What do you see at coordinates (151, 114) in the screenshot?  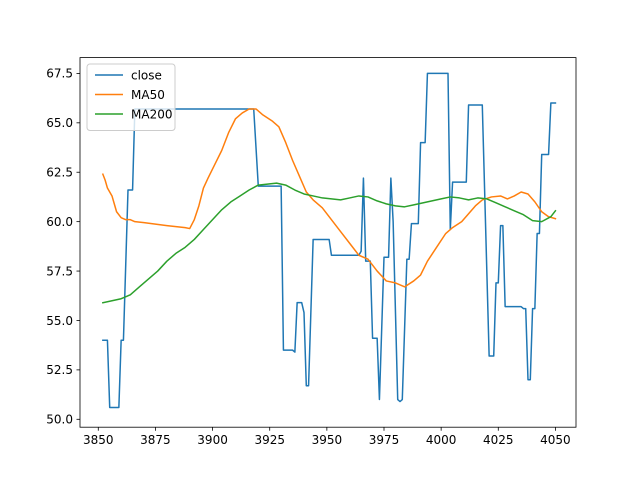 I see `legend-label-ma200: MA200` at bounding box center [151, 114].